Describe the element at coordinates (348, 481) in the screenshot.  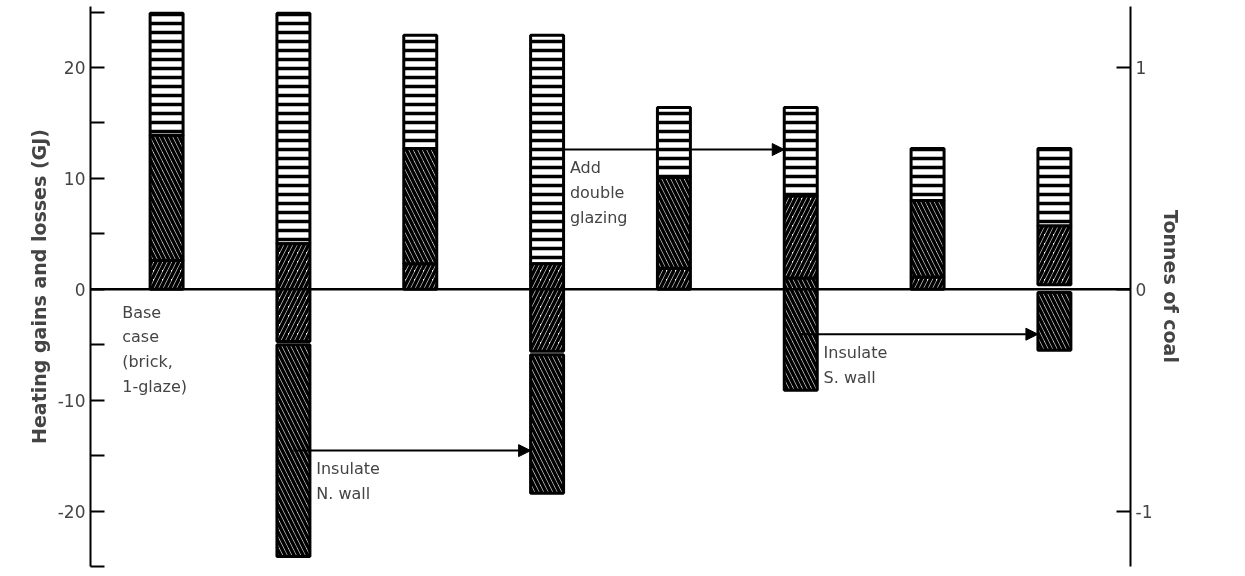
I see `annotation: Insulate N. wall` at that location.